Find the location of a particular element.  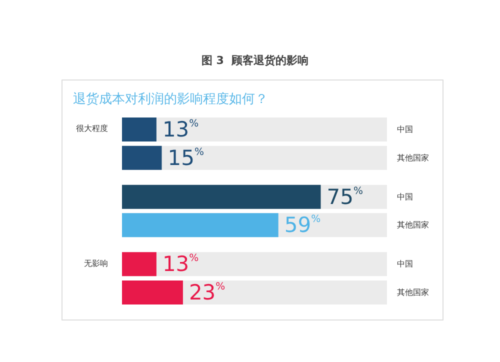

data-label: 75% is located at coordinates (344, 196).